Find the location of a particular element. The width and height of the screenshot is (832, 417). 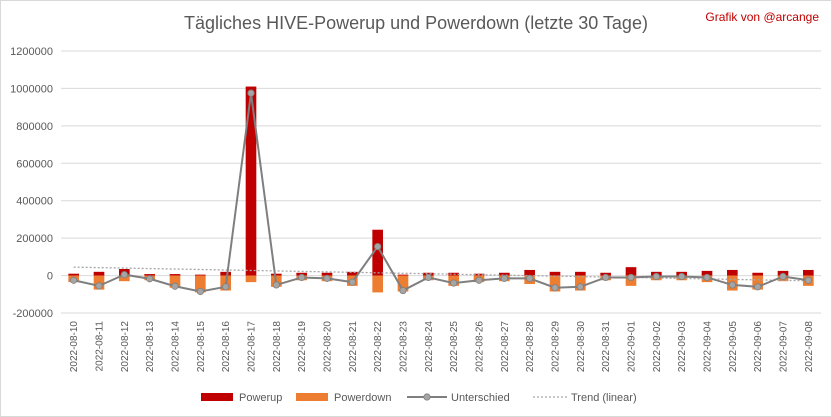

x-tick-label: 2022-08-12 is located at coordinates (125, 347).